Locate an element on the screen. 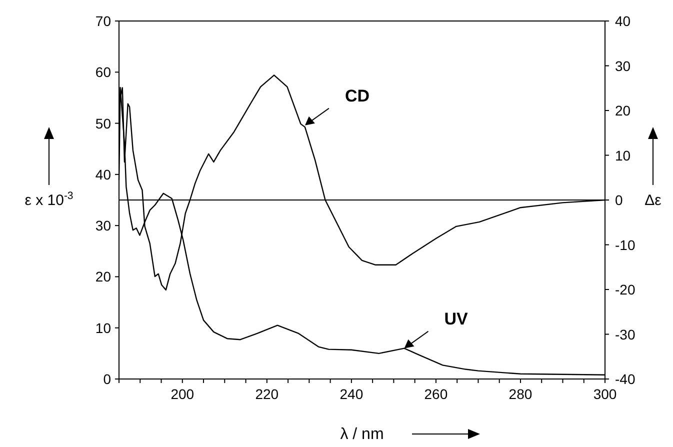 Image resolution: width=673 pixels, height=447 pixels. y-tick-label: 50 is located at coordinates (103, 123).